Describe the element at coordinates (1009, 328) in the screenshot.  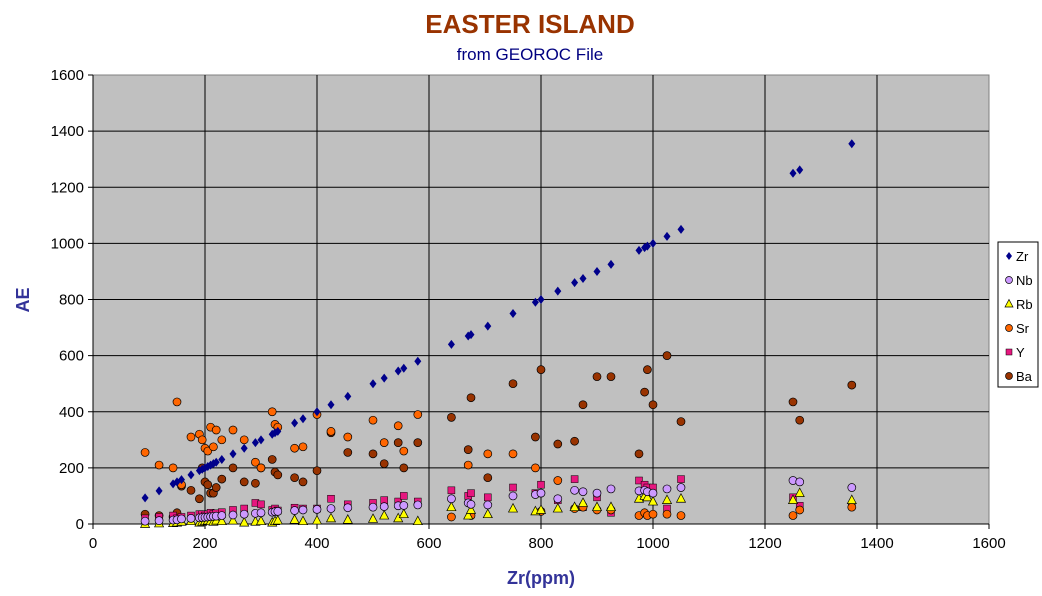
I see `legend-marker-sr` at that location.